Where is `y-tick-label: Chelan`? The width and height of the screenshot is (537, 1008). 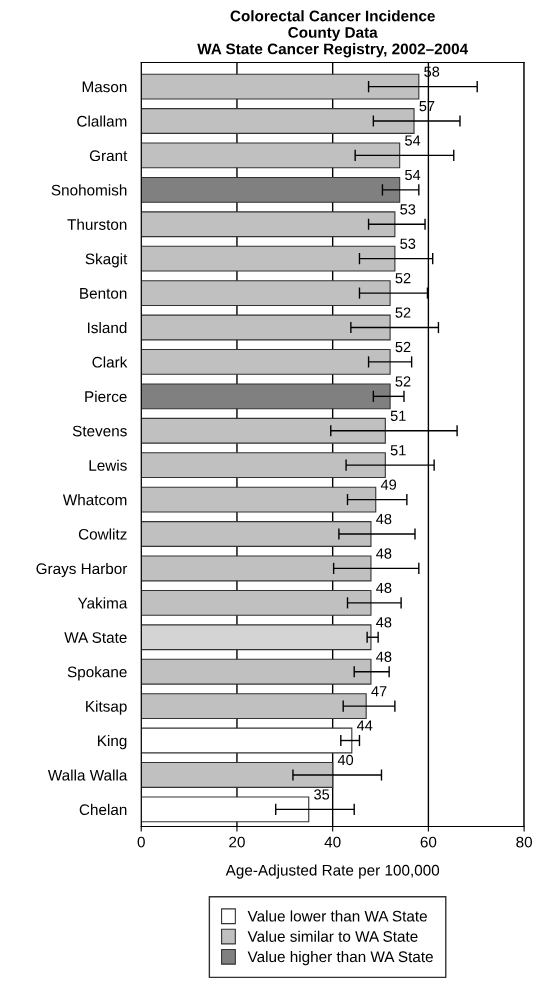 y-tick-label: Chelan is located at coordinates (103, 809).